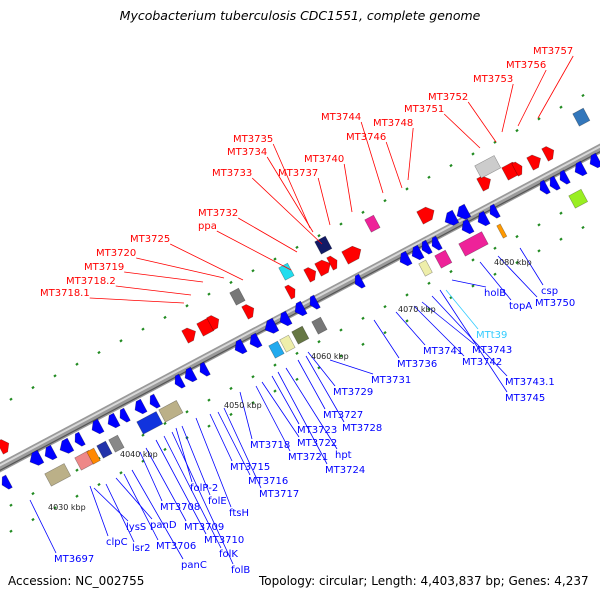 The width and height of the screenshot is (600, 600). Describe the element at coordinates (136, 527) in the screenshot. I see `gene-label-lyss: lysS` at that location.